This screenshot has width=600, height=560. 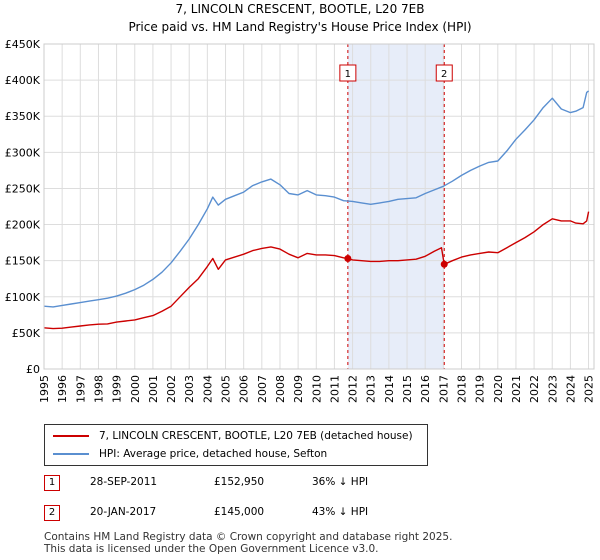 What do you see at coordinates (207, 389) in the screenshot?
I see `x-tick-label: 2004` at bounding box center [207, 389].